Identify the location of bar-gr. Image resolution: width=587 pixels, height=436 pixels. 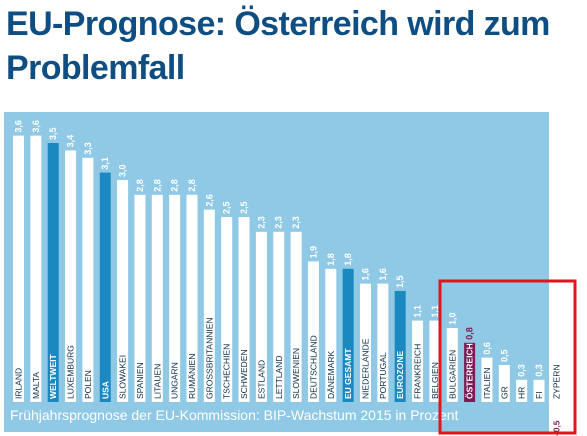
(504, 383).